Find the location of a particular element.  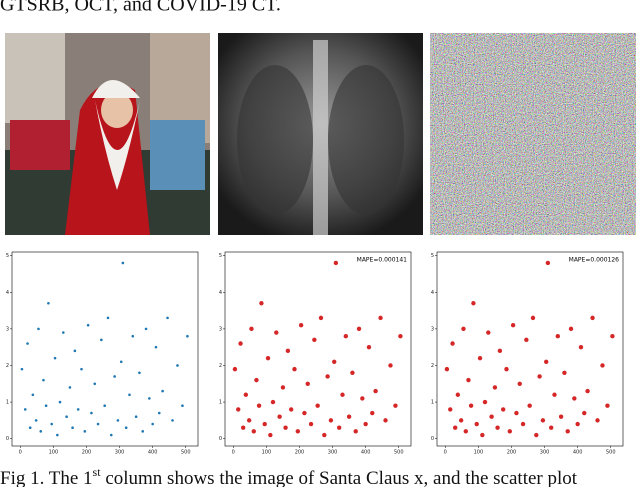

header-text: GTSRB, OCT, and COVID-19 CT. is located at coordinates (140, 8).